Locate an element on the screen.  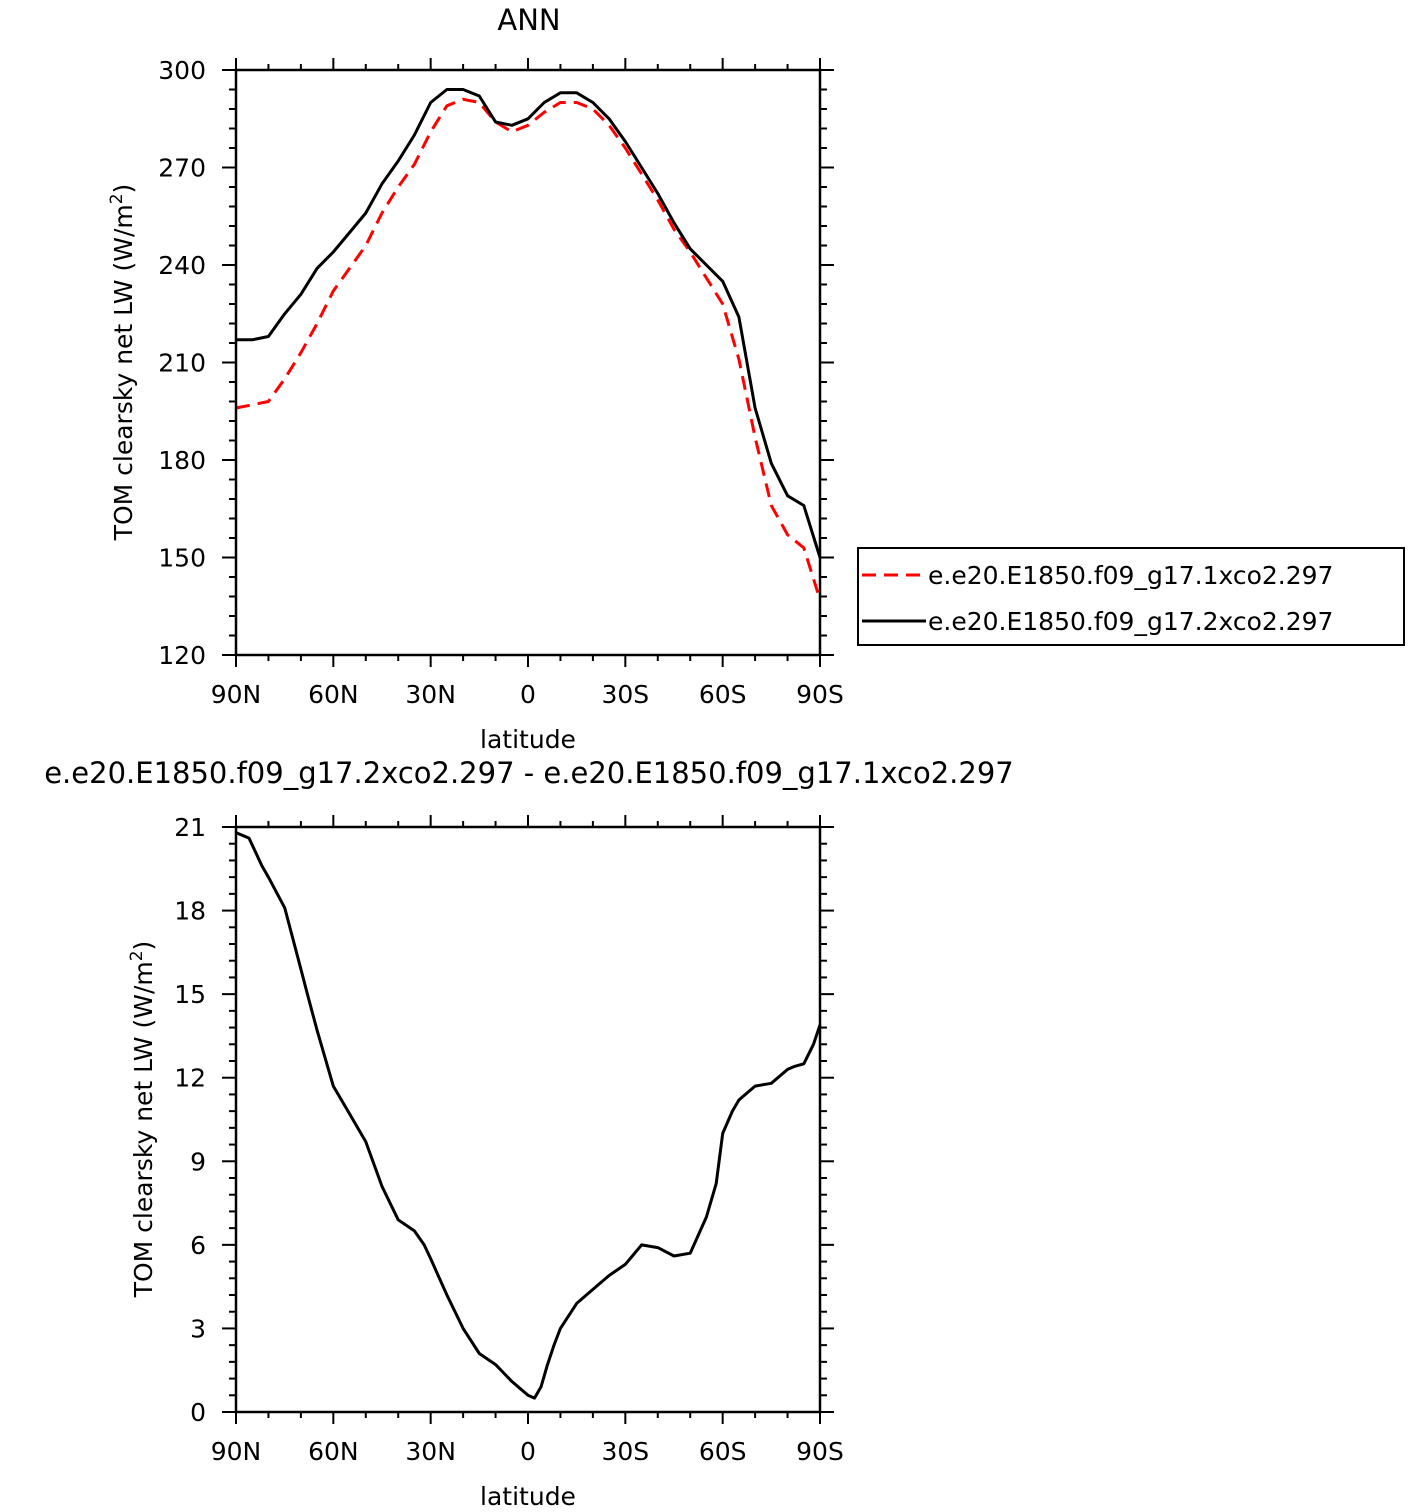
legend-label-1xco2: e.e20.E1850.f09_g17.1xco2.297 is located at coordinates (1130, 575).